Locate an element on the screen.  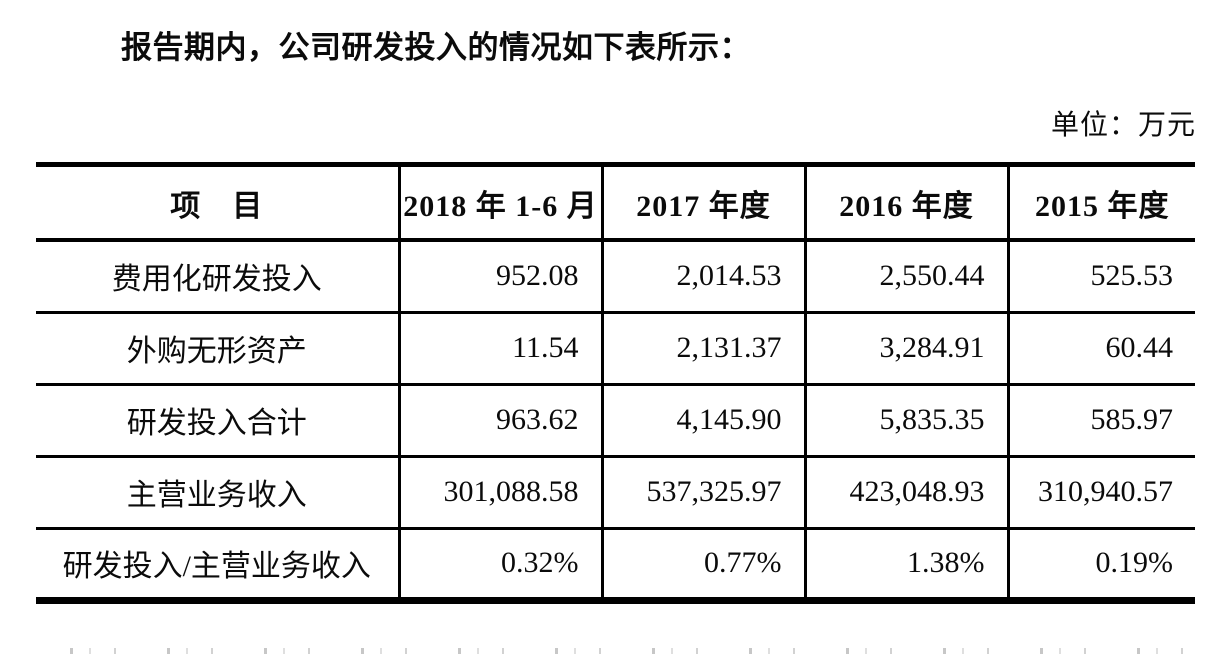
cell-value: 1.38% is located at coordinates (905, 564).